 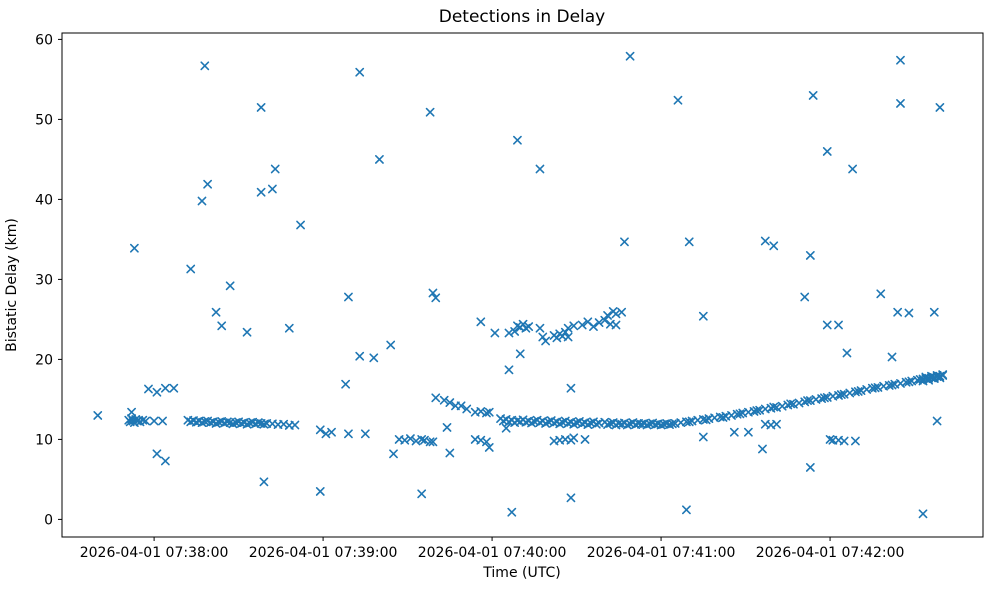 I want to click on y-tick-label: 40, so click(x=44, y=200).